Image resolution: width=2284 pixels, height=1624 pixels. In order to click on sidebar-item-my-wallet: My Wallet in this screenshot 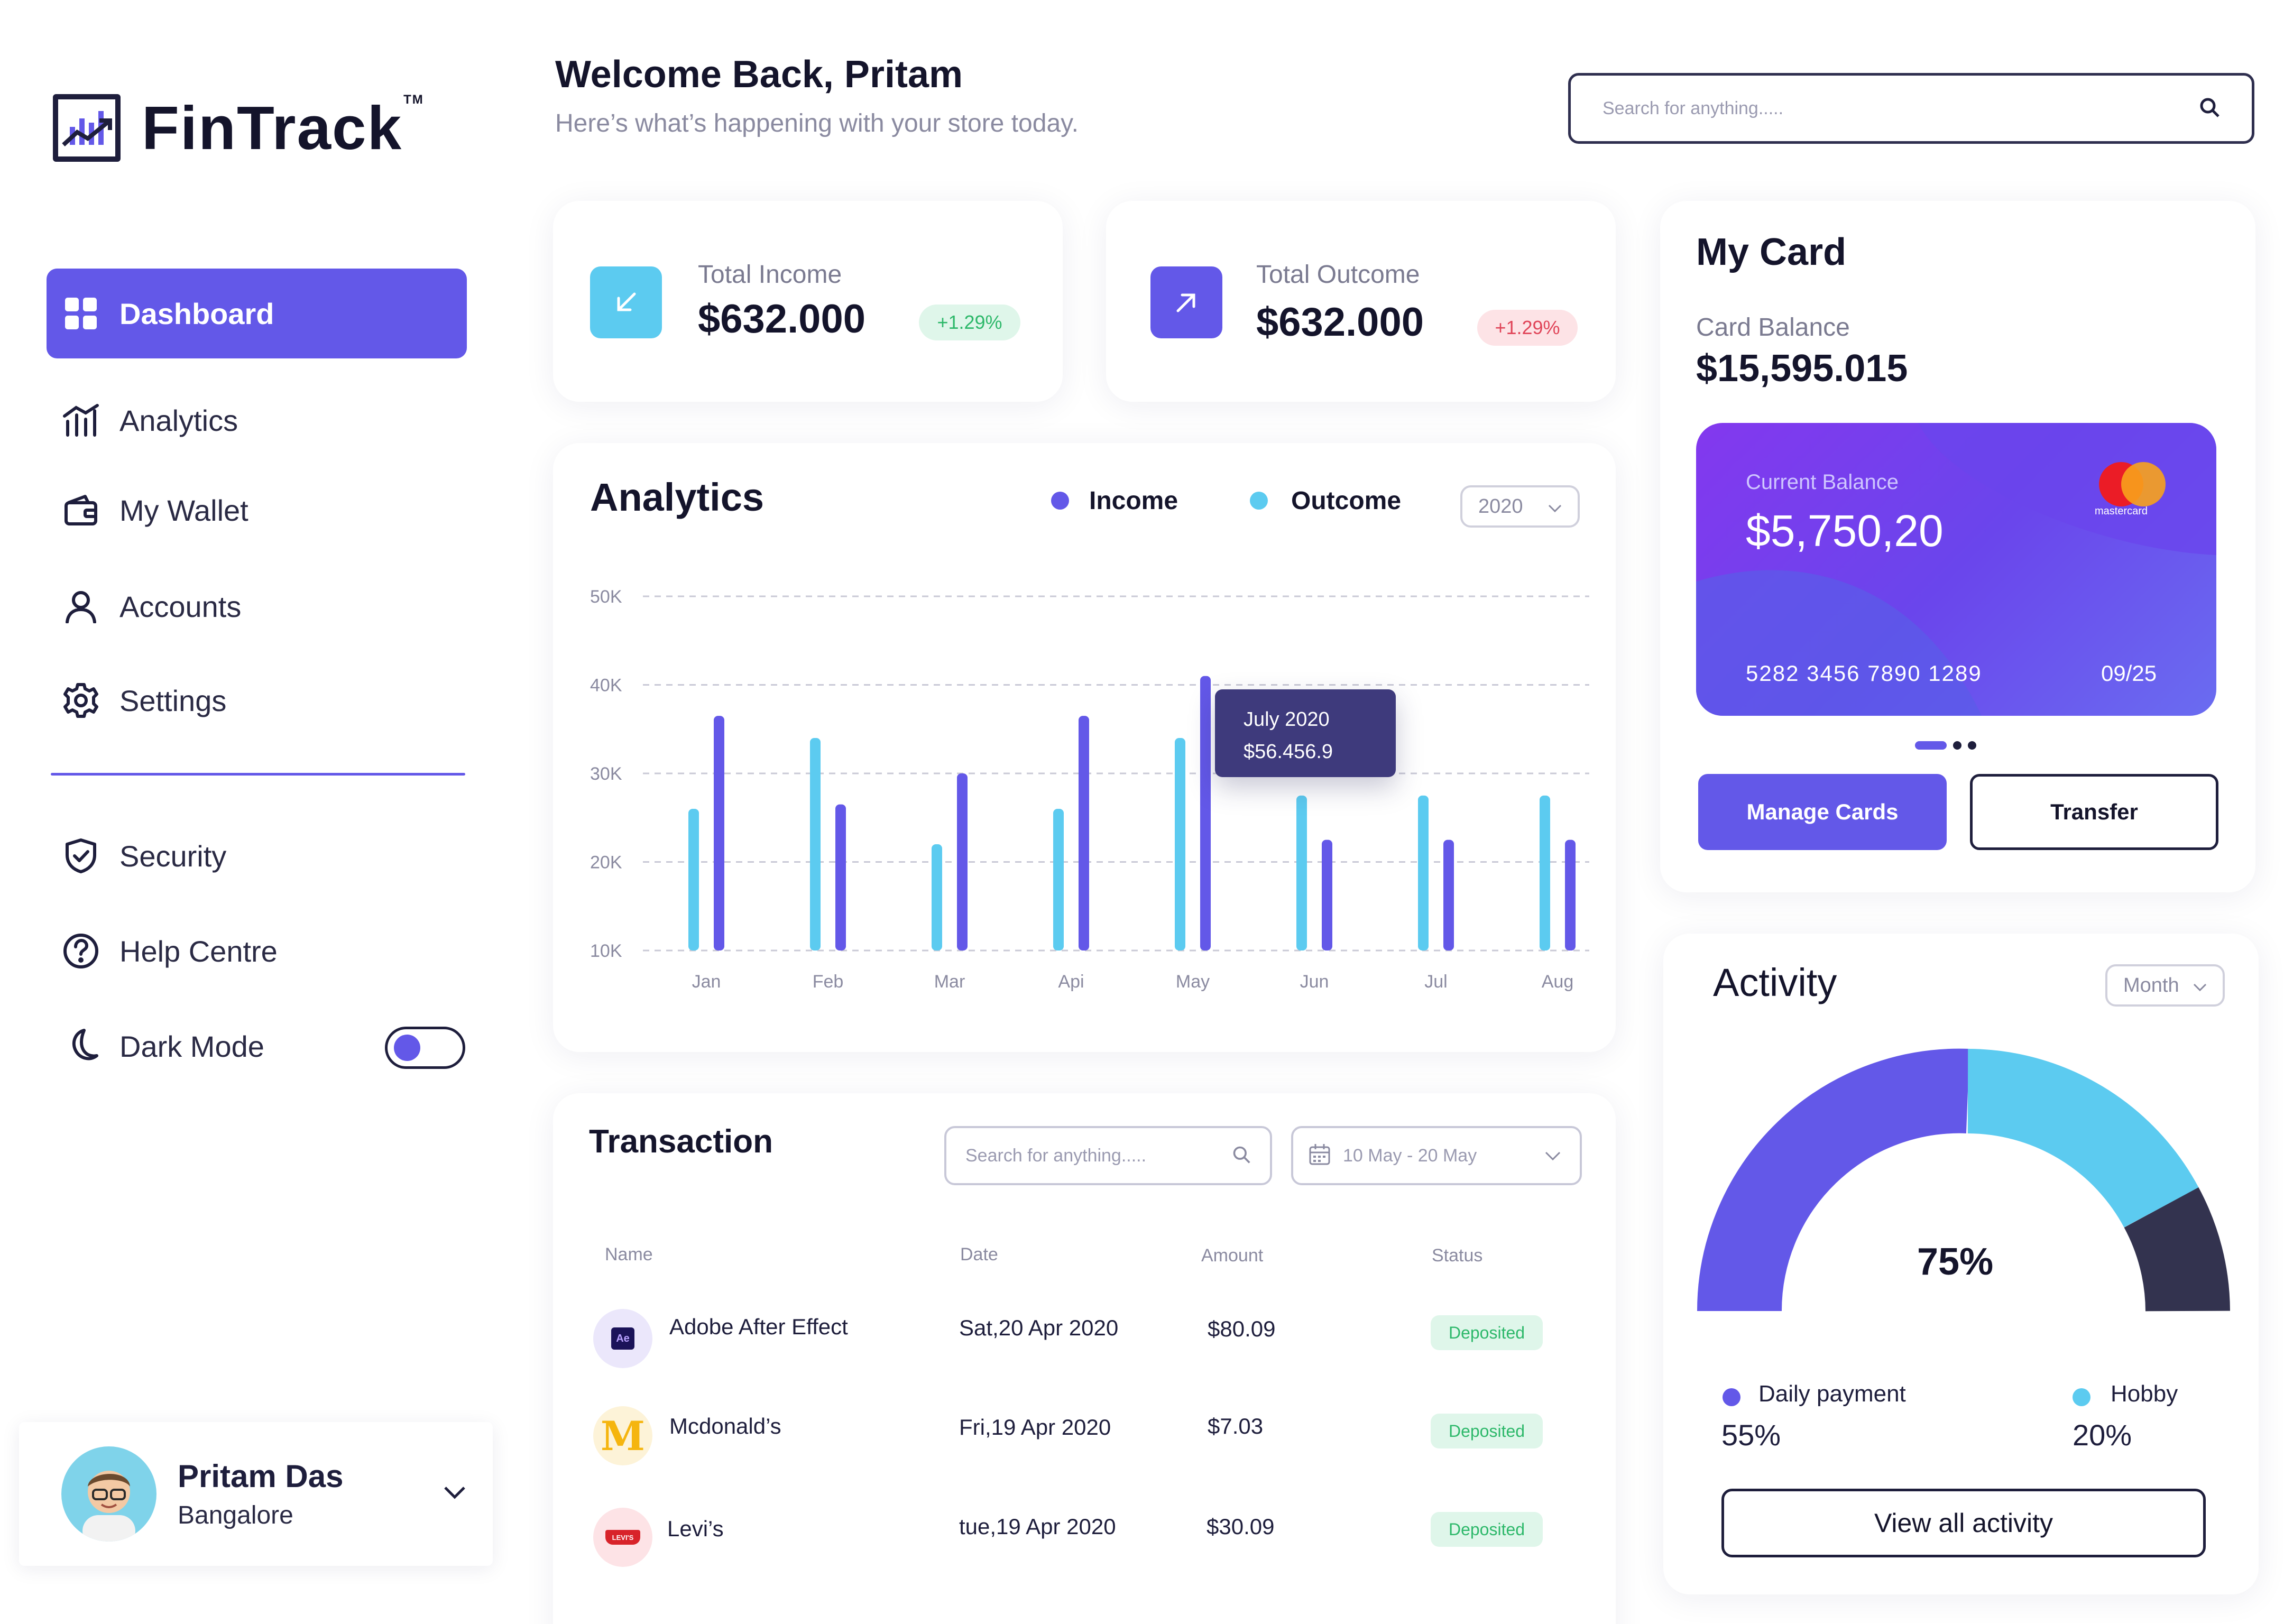, I will do `click(257, 510)`.